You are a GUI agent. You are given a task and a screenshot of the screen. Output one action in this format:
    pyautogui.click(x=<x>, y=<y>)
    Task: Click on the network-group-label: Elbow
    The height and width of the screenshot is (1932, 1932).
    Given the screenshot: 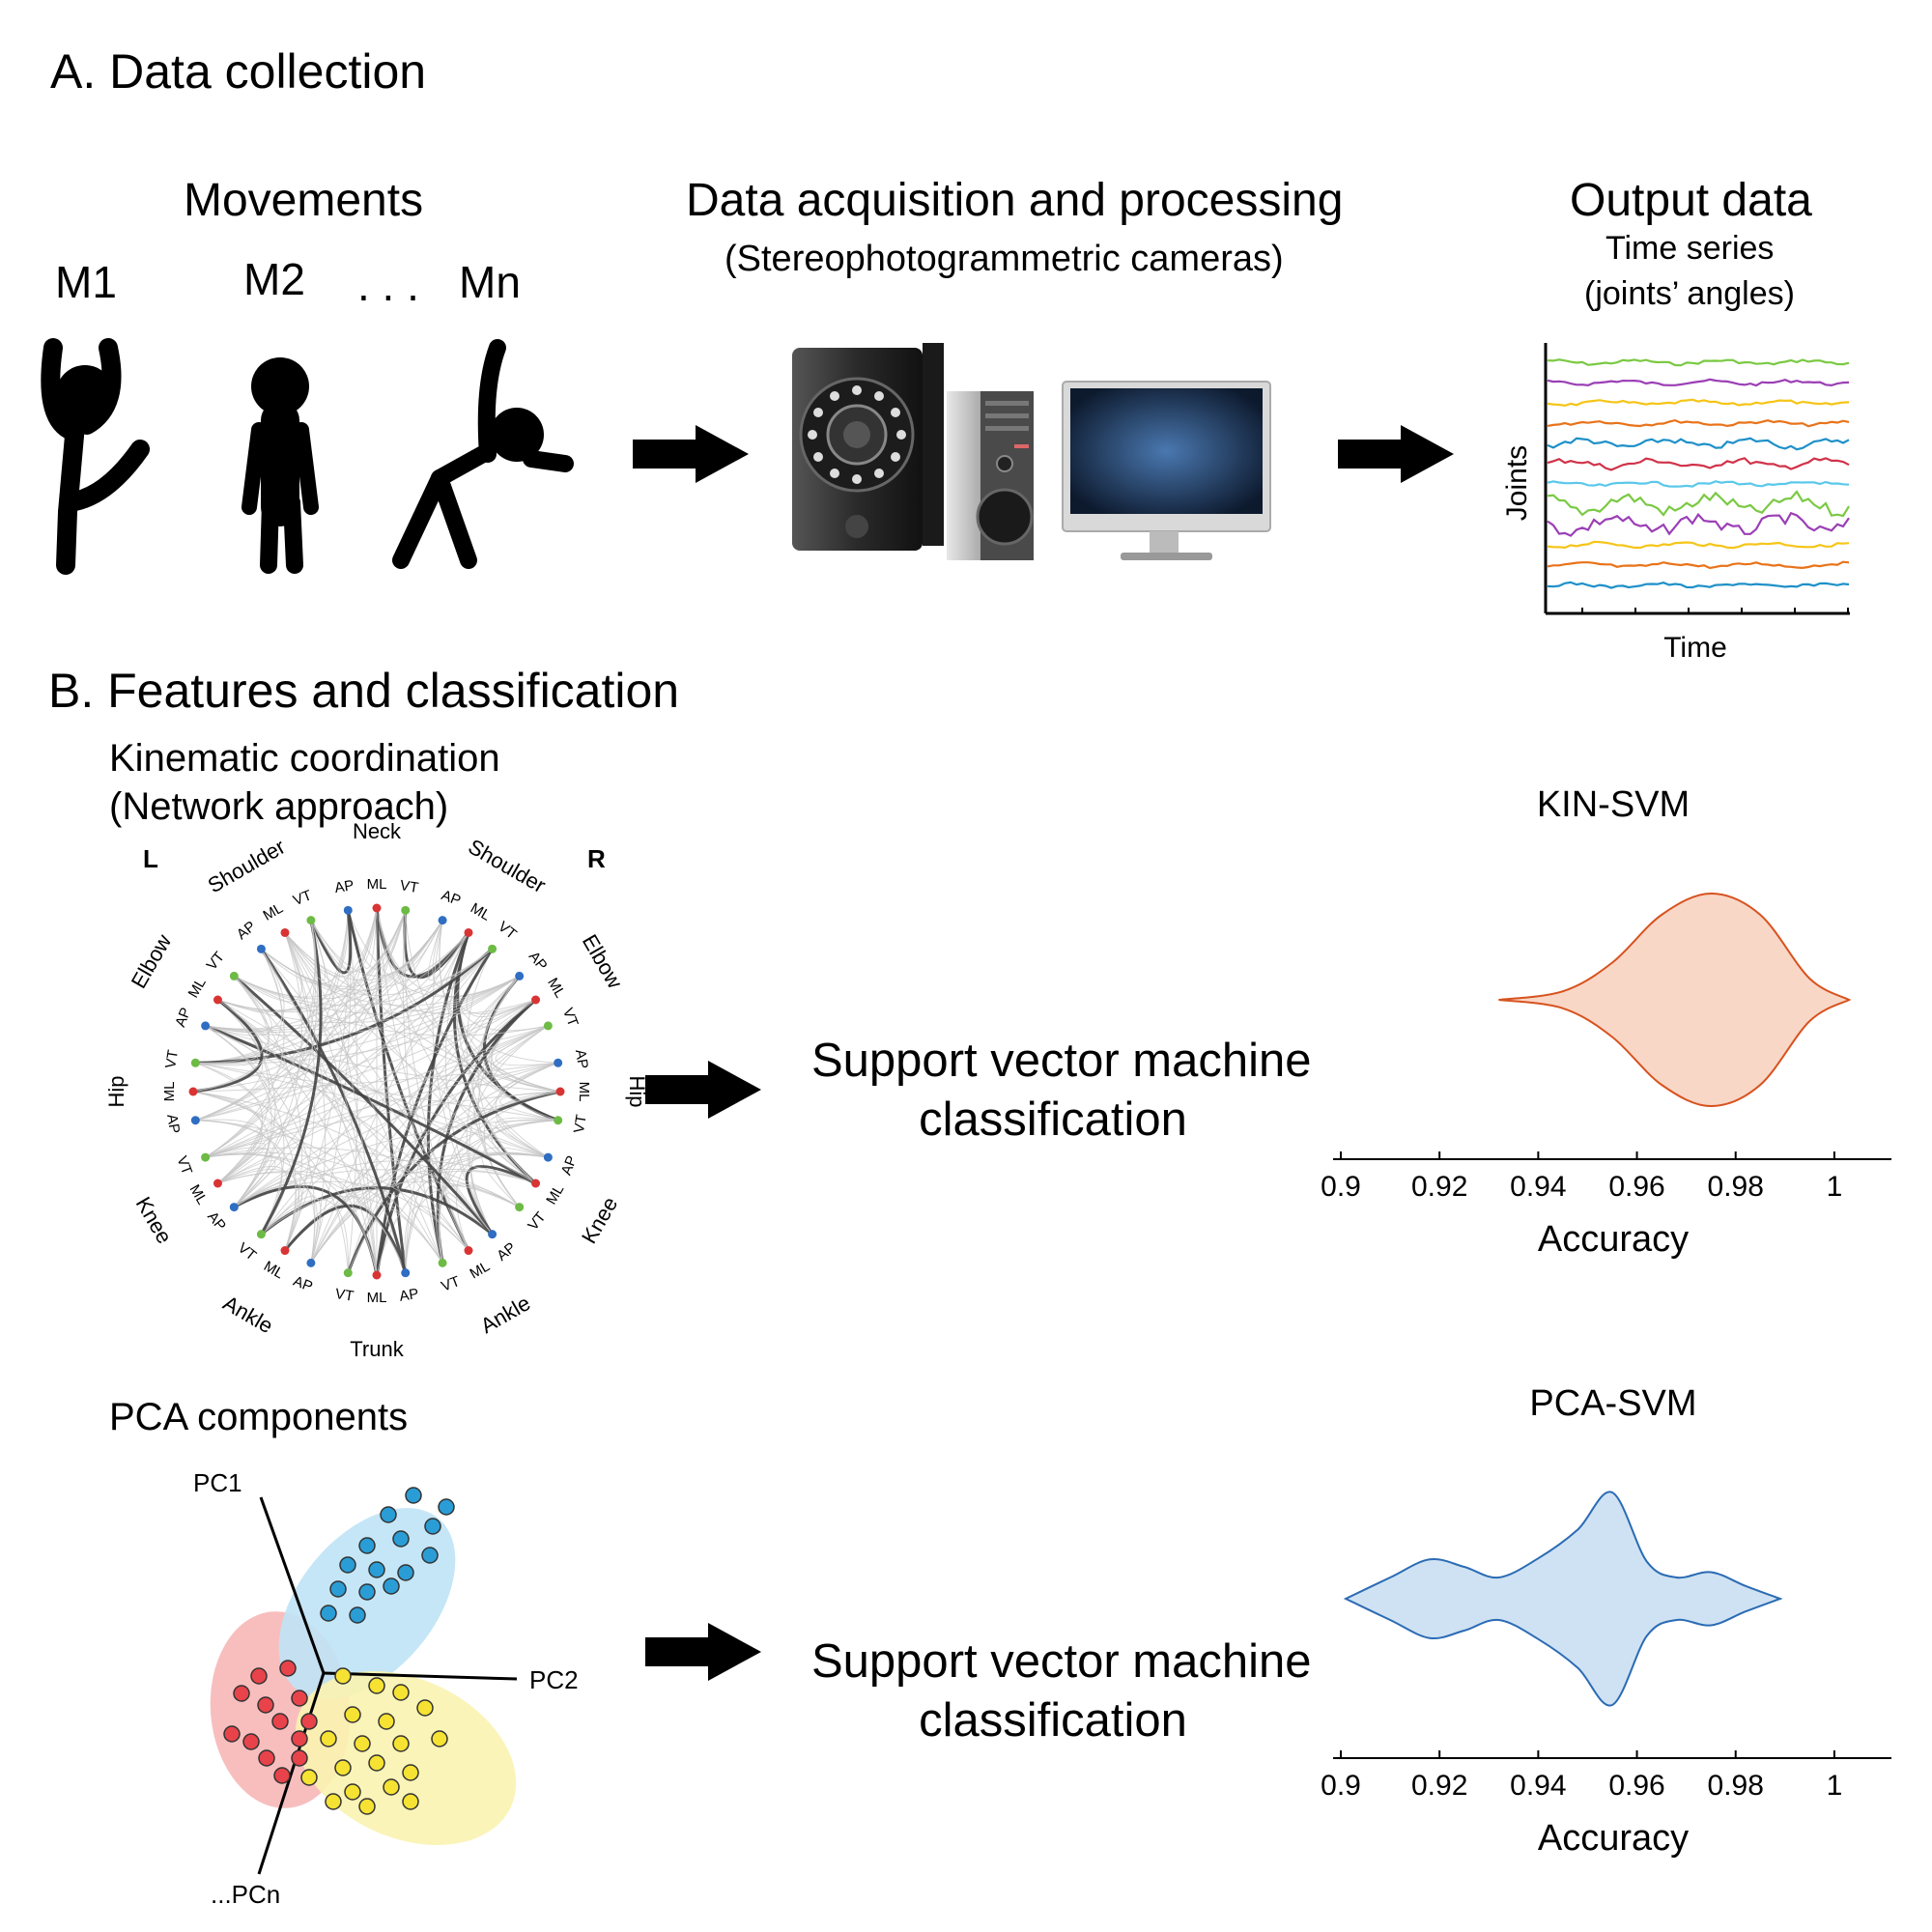 What is the action you would take?
    pyautogui.click(x=152, y=961)
    